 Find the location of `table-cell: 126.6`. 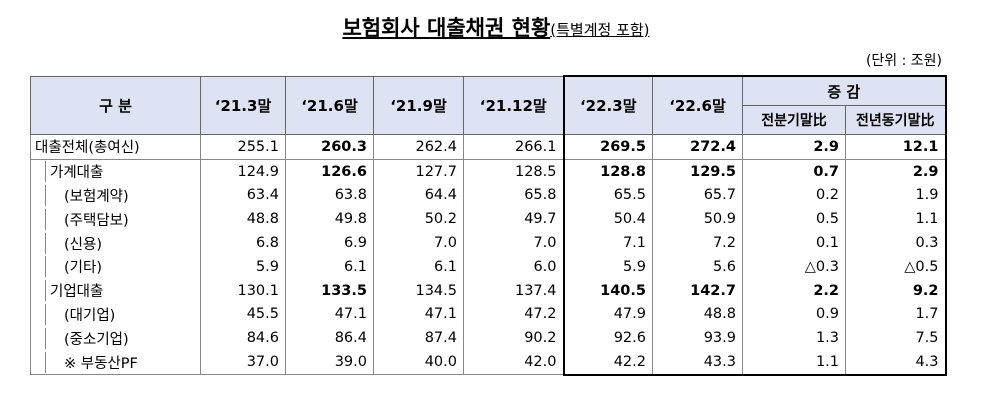

table-cell: 126.6 is located at coordinates (329, 171).